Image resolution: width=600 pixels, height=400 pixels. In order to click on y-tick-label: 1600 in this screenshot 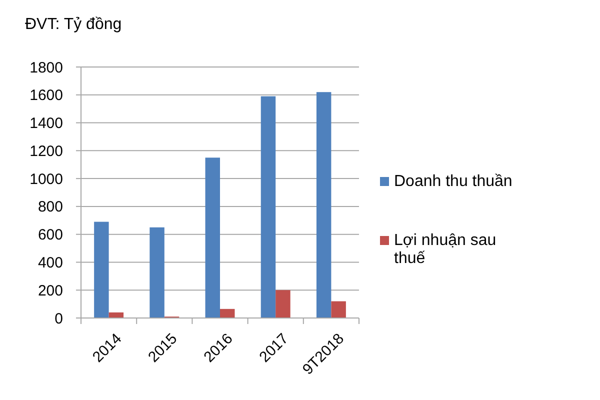, I will do `click(46, 95)`.